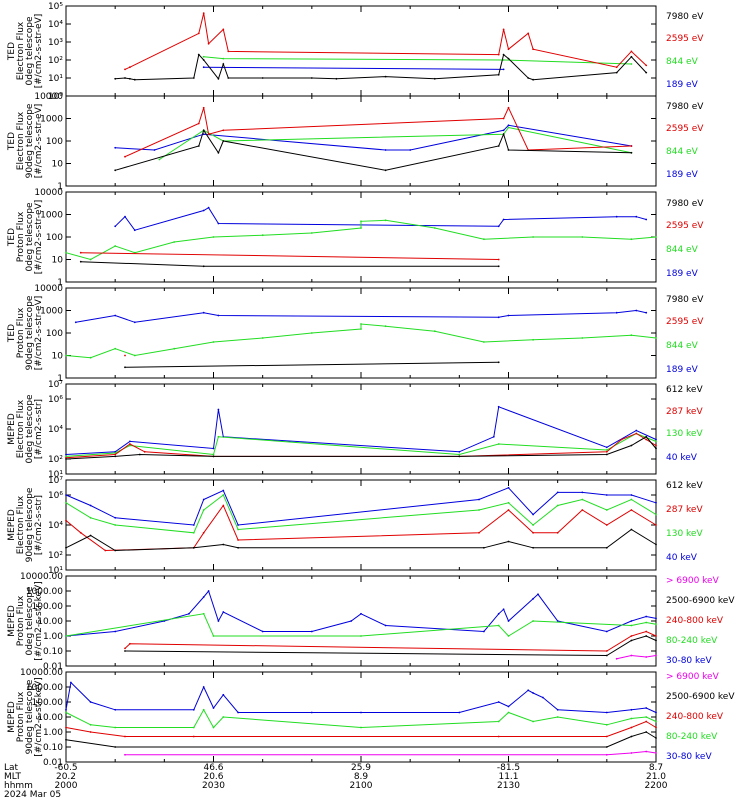 The height and width of the screenshot is (800, 750). Describe the element at coordinates (55, 97) in the screenshot. I see `y-tick-label: 10⁰` at that location.